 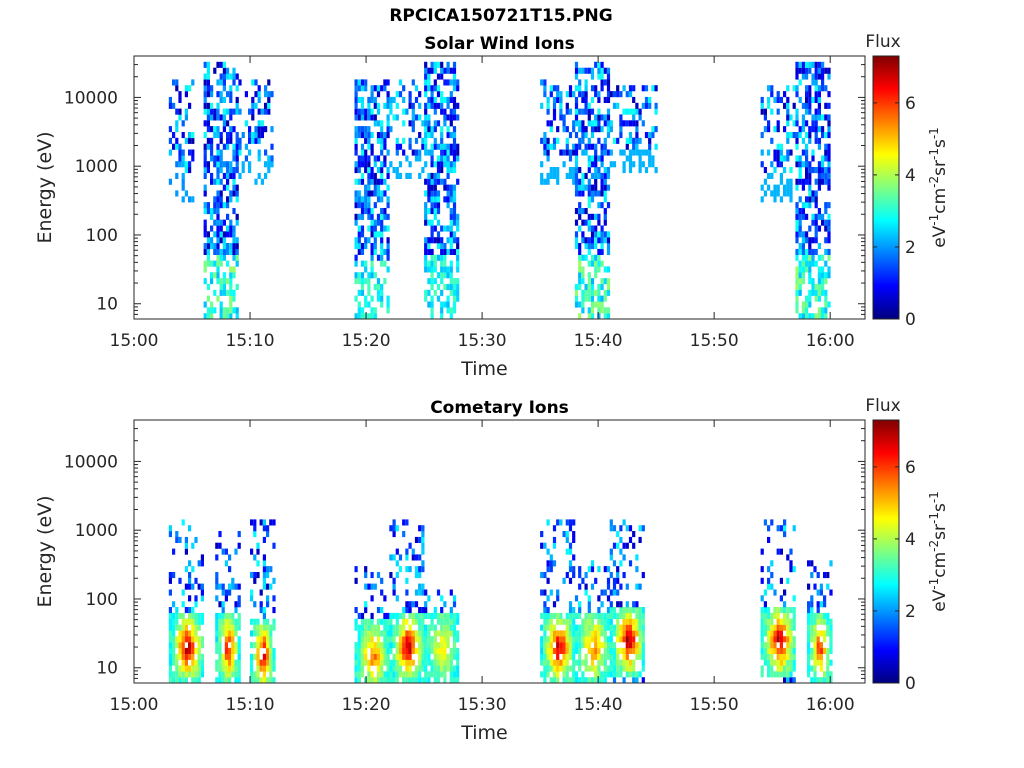 What do you see at coordinates (938, 187) in the screenshot?
I see `solar-wind-colorbar-unit-label: eV-1​cm-2​sr-1​s-1​` at bounding box center [938, 187].